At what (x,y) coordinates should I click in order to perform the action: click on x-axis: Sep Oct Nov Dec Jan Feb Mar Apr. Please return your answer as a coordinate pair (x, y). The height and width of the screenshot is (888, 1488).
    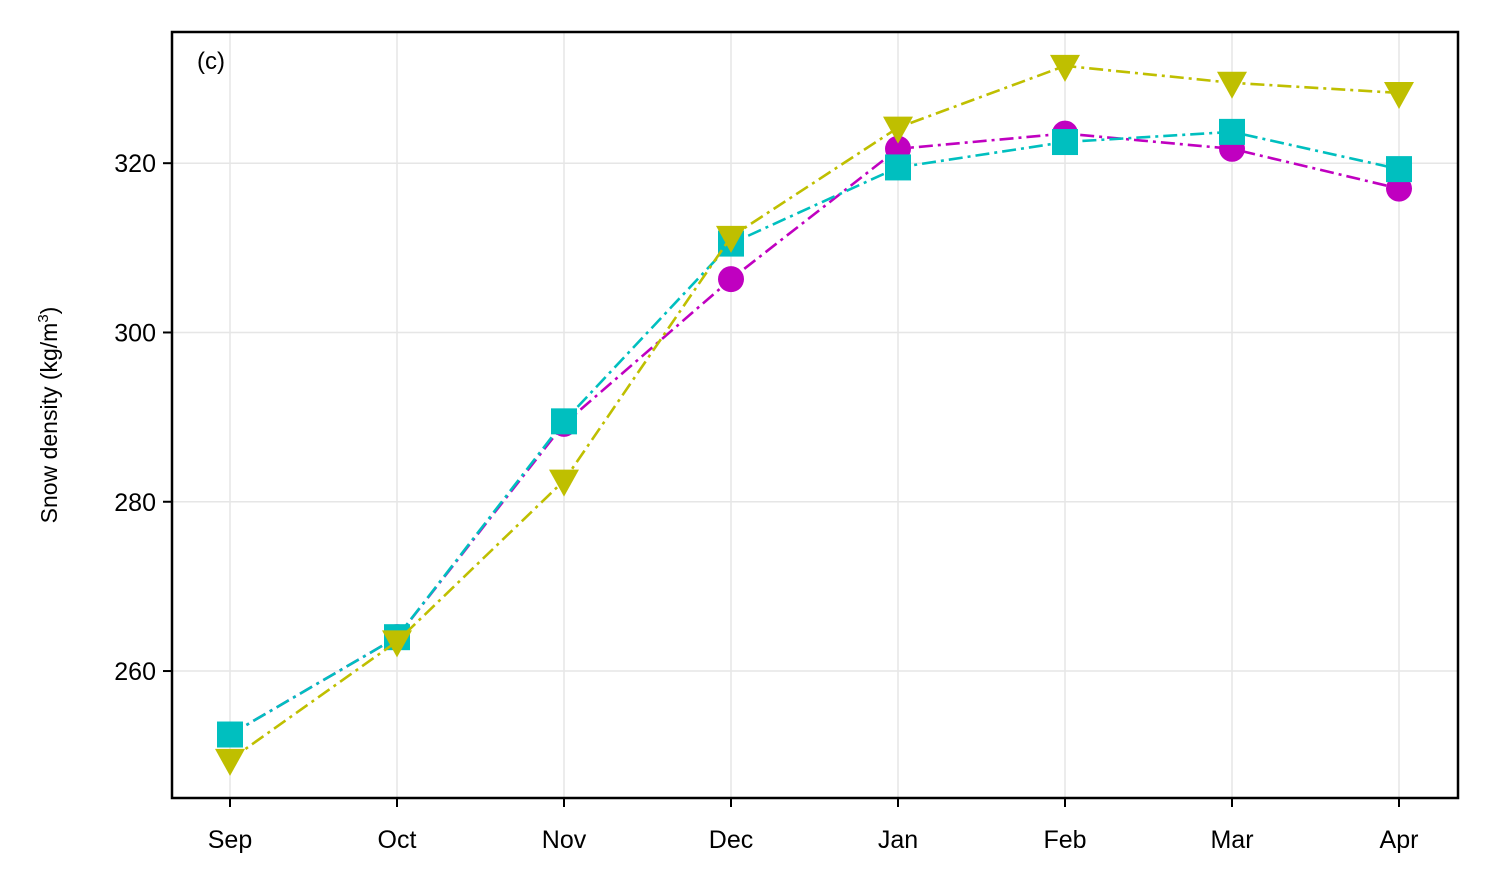
    Looking at the image, I should click on (813, 826).